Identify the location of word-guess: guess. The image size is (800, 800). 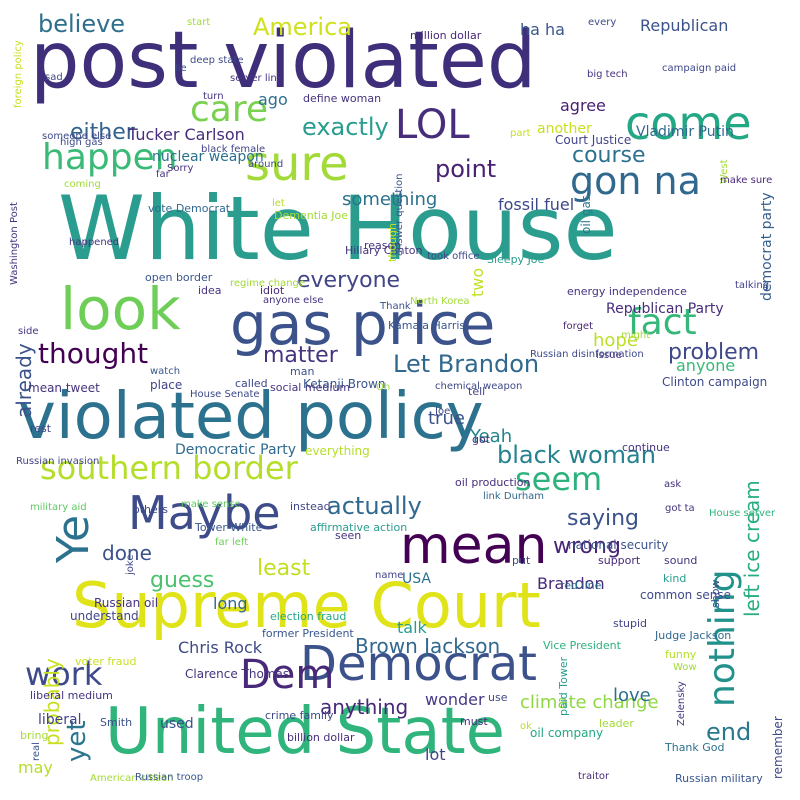
(182, 580).